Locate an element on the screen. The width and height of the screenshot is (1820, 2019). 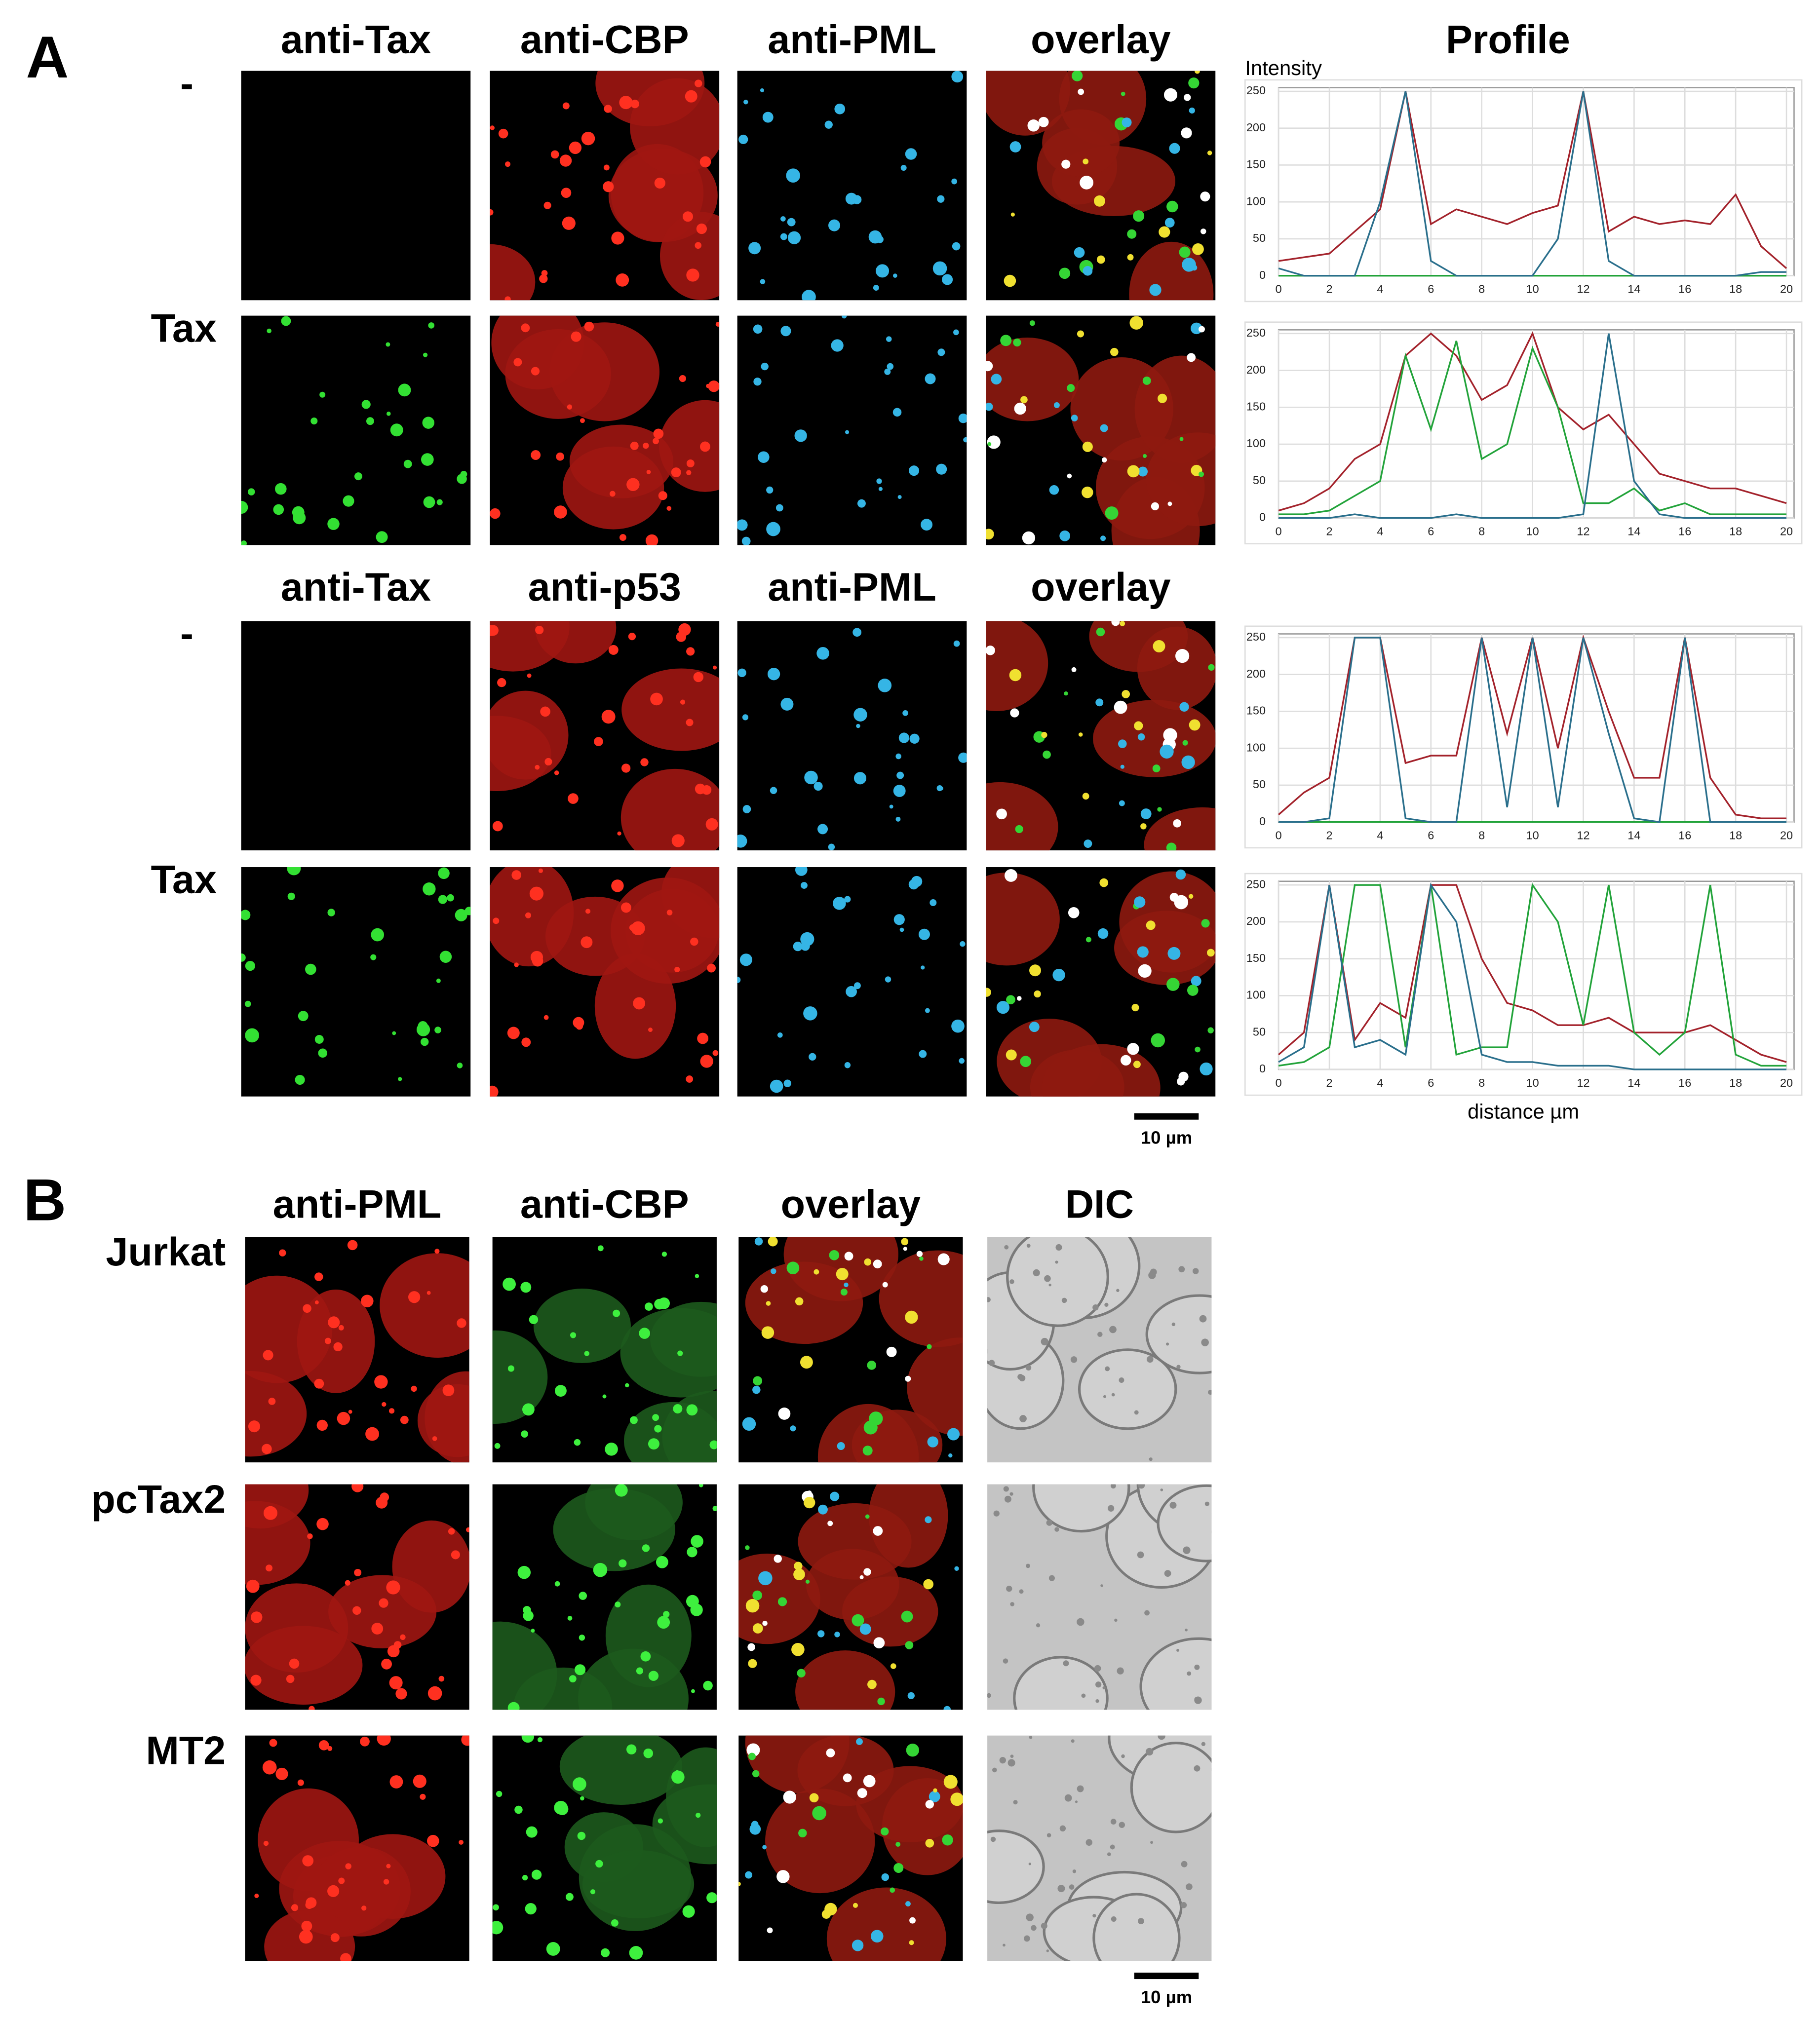
y-tick-label: 100 is located at coordinates (1256, 747).